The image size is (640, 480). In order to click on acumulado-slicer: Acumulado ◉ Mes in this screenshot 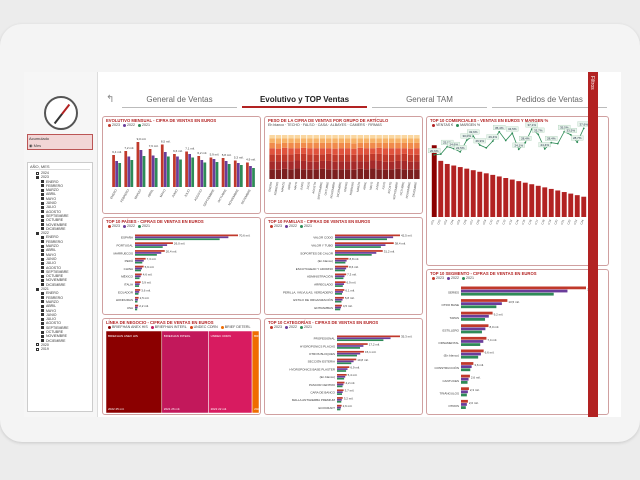, I will do `click(60, 142)`.